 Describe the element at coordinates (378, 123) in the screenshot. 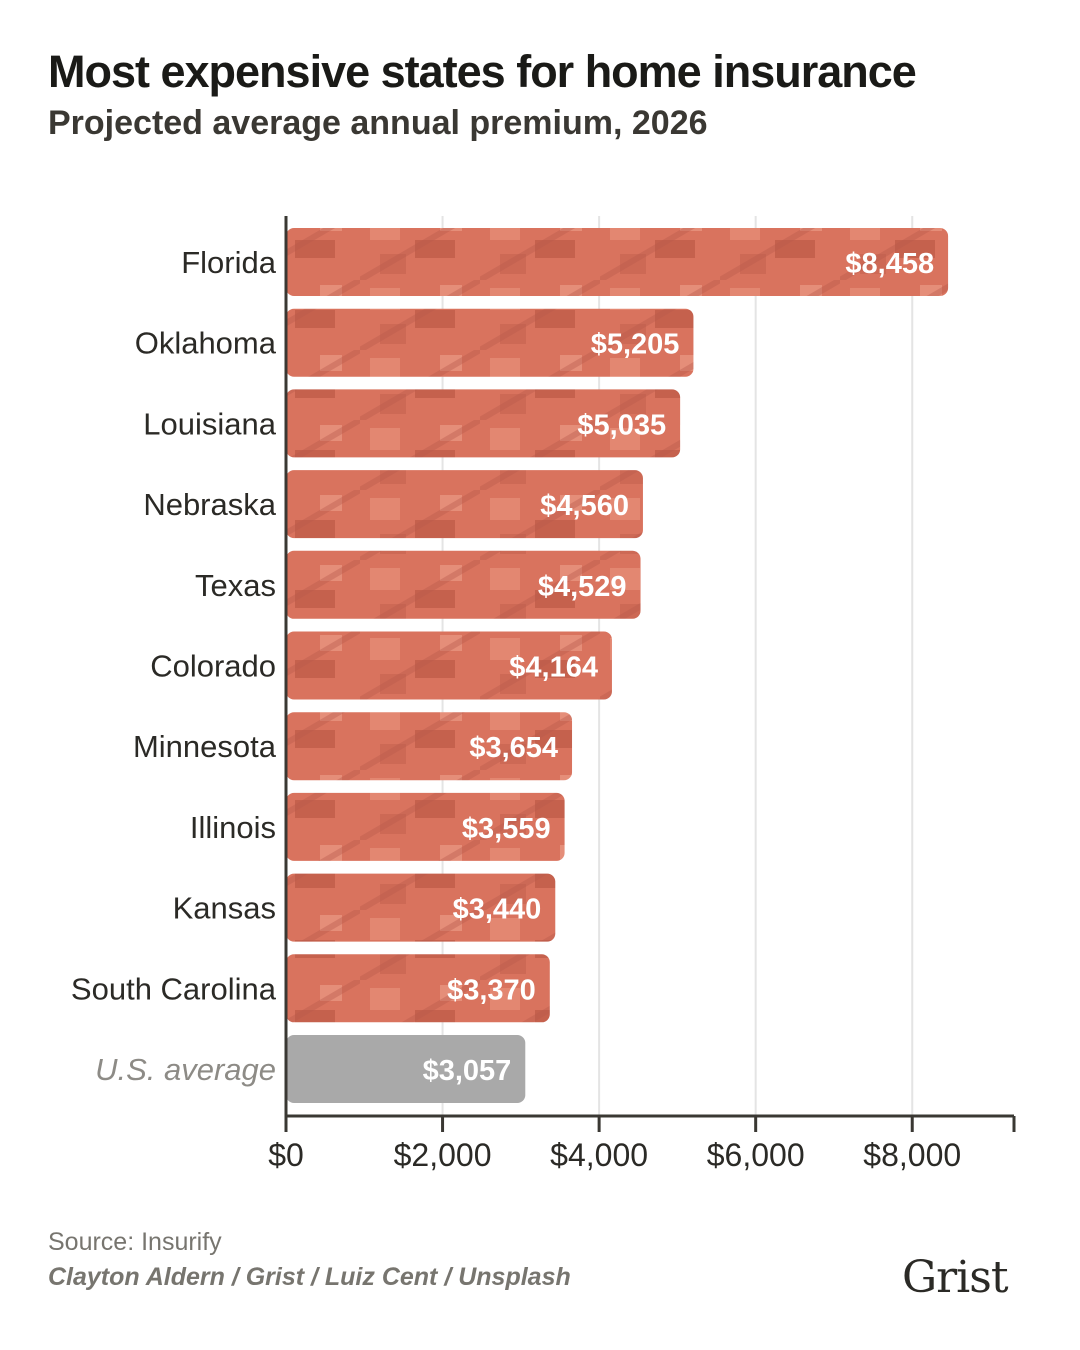

I see `chart-subtitle: Projected average annual premium, 2026` at that location.